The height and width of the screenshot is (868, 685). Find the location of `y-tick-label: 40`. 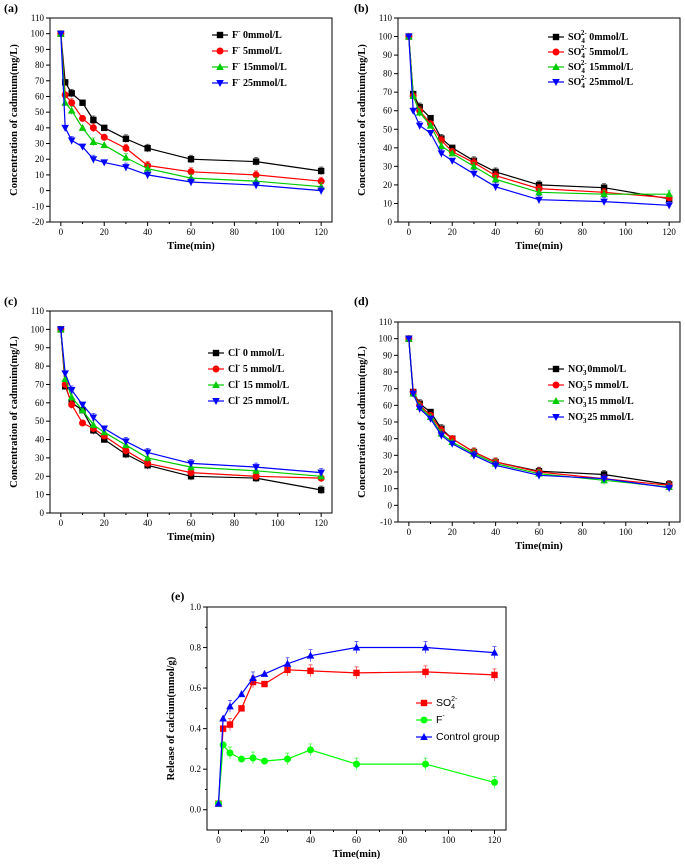

y-tick-label: 40 is located at coordinates (388, 439).